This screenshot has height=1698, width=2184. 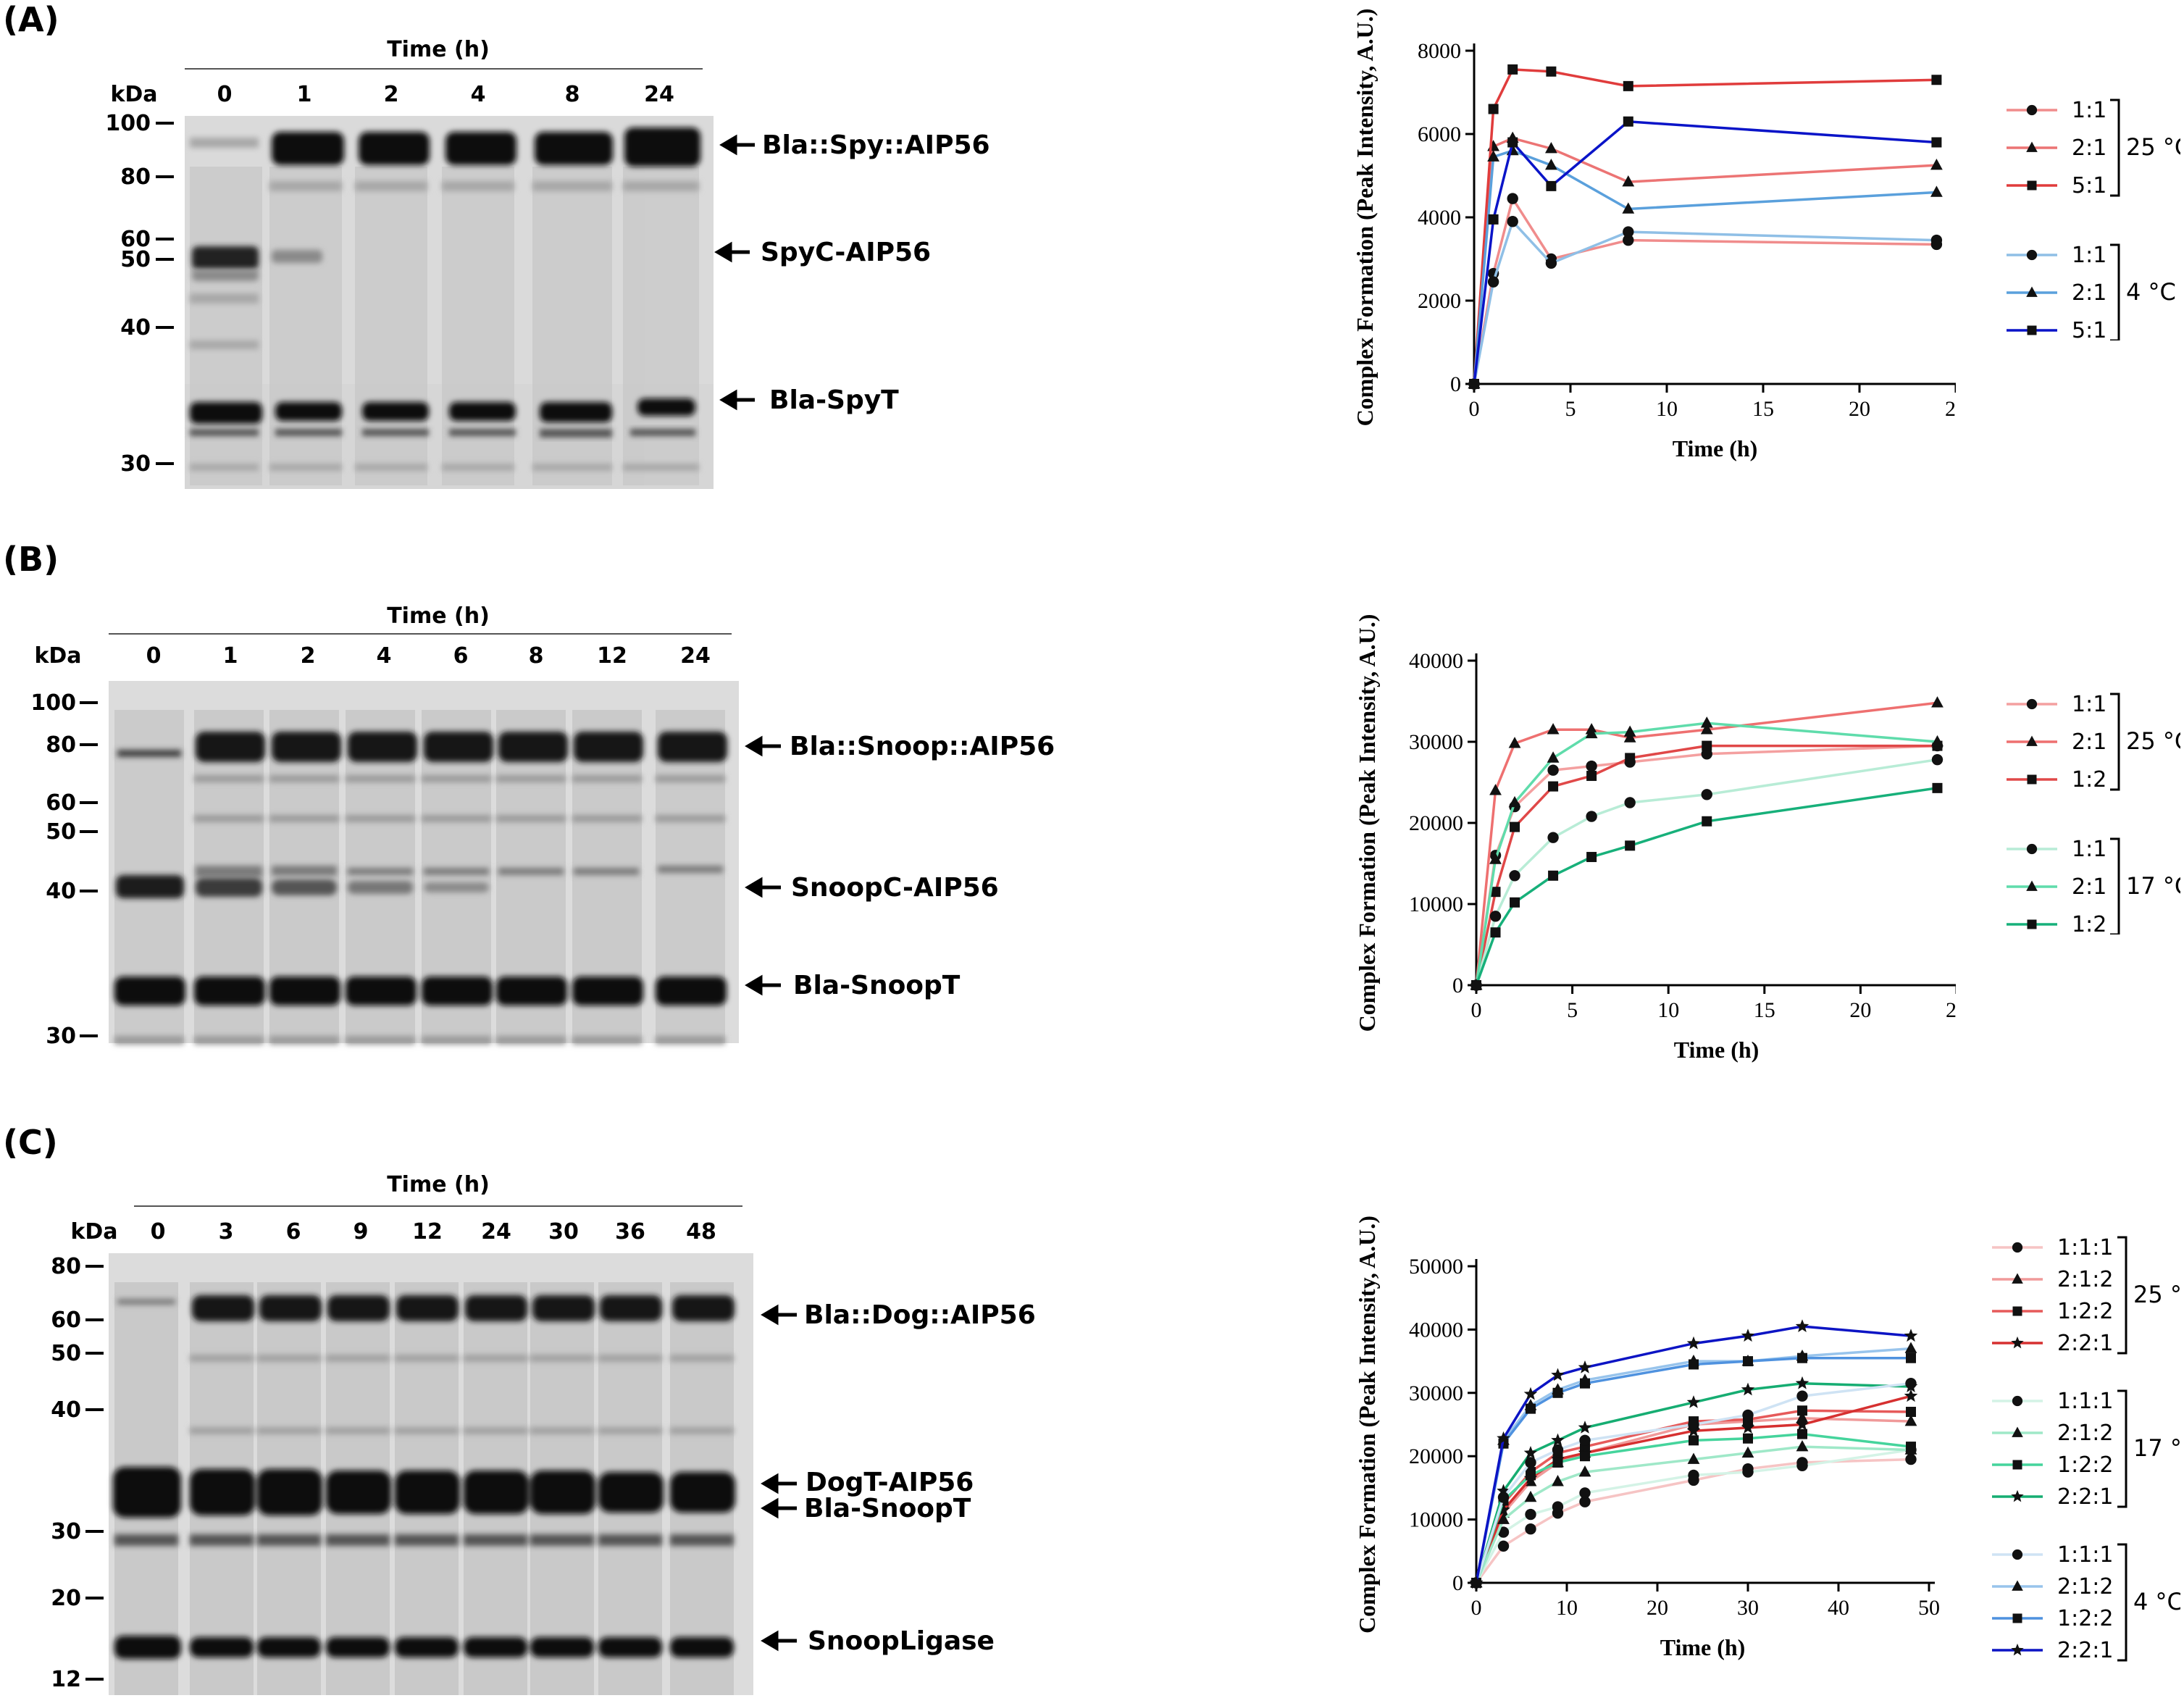 I want to click on legend-label: 2:2:1, so click(x=2085, y=1497).